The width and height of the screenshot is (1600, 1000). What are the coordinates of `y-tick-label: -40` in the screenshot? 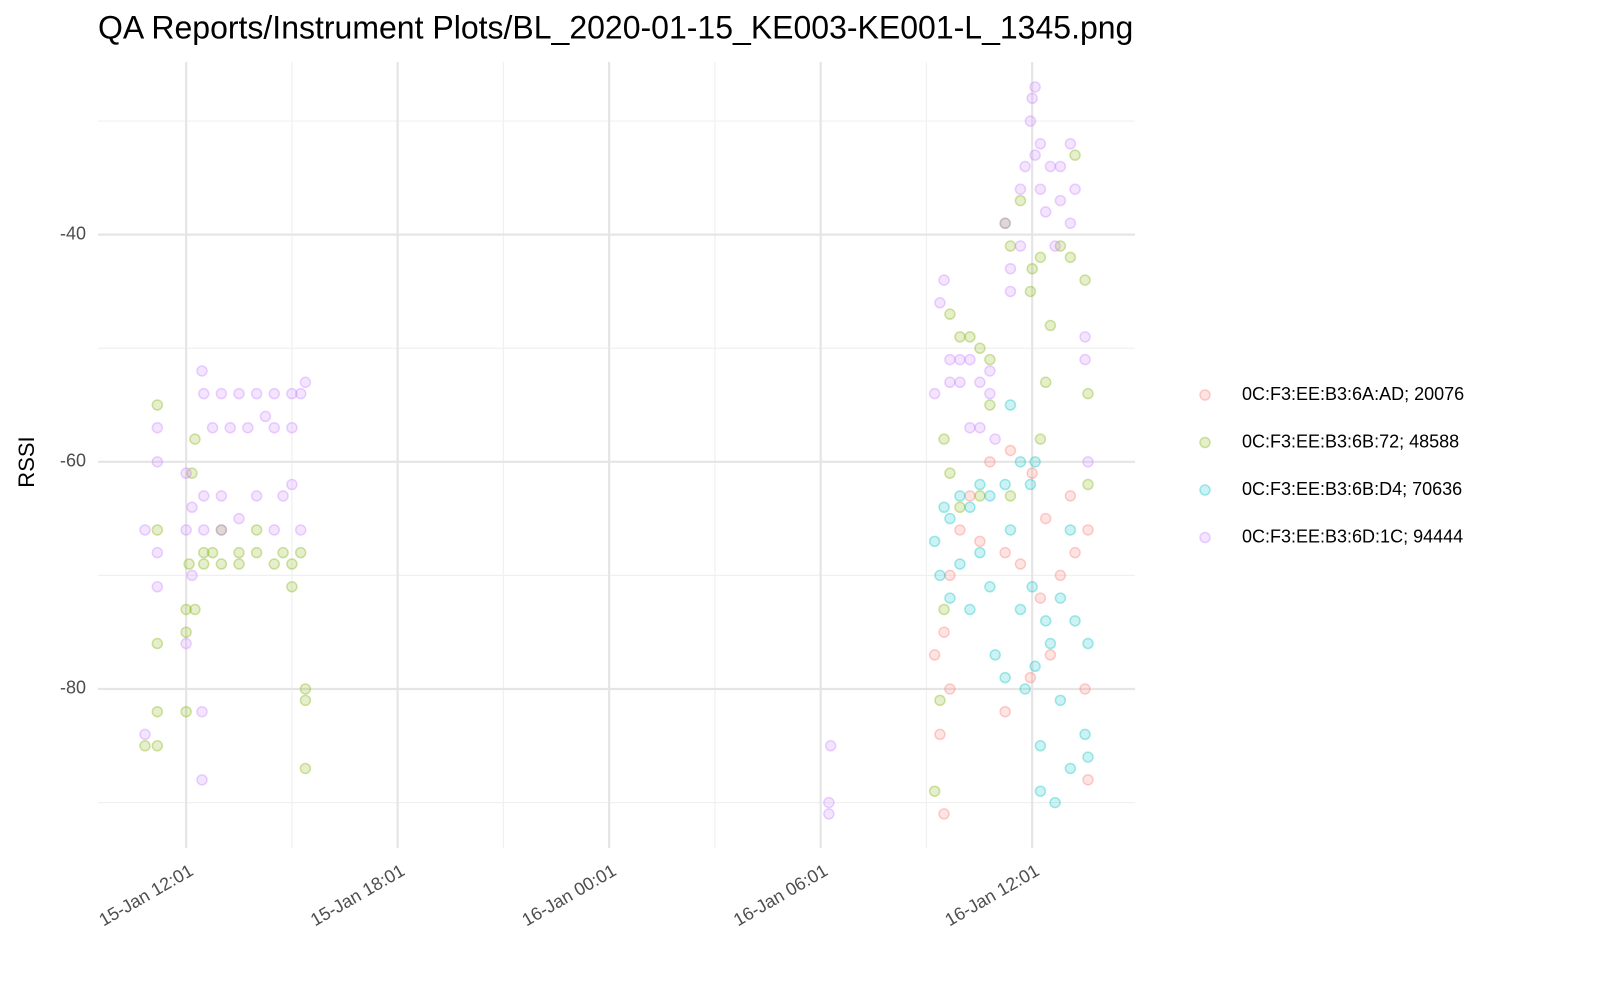 It's located at (73, 233).